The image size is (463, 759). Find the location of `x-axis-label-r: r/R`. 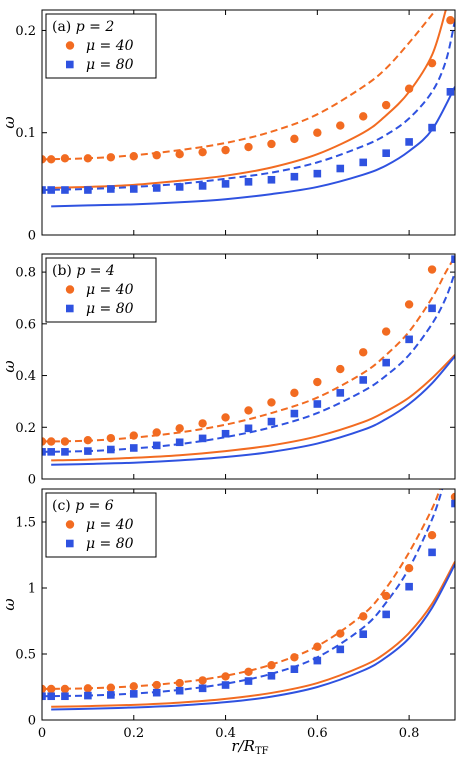

x-axis-label-r: r/R is located at coordinates (243, 746).